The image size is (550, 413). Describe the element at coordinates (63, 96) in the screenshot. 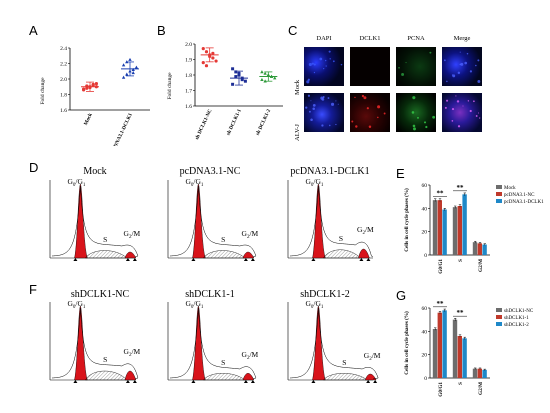

I see `y-tick-label: 1.8` at that location.